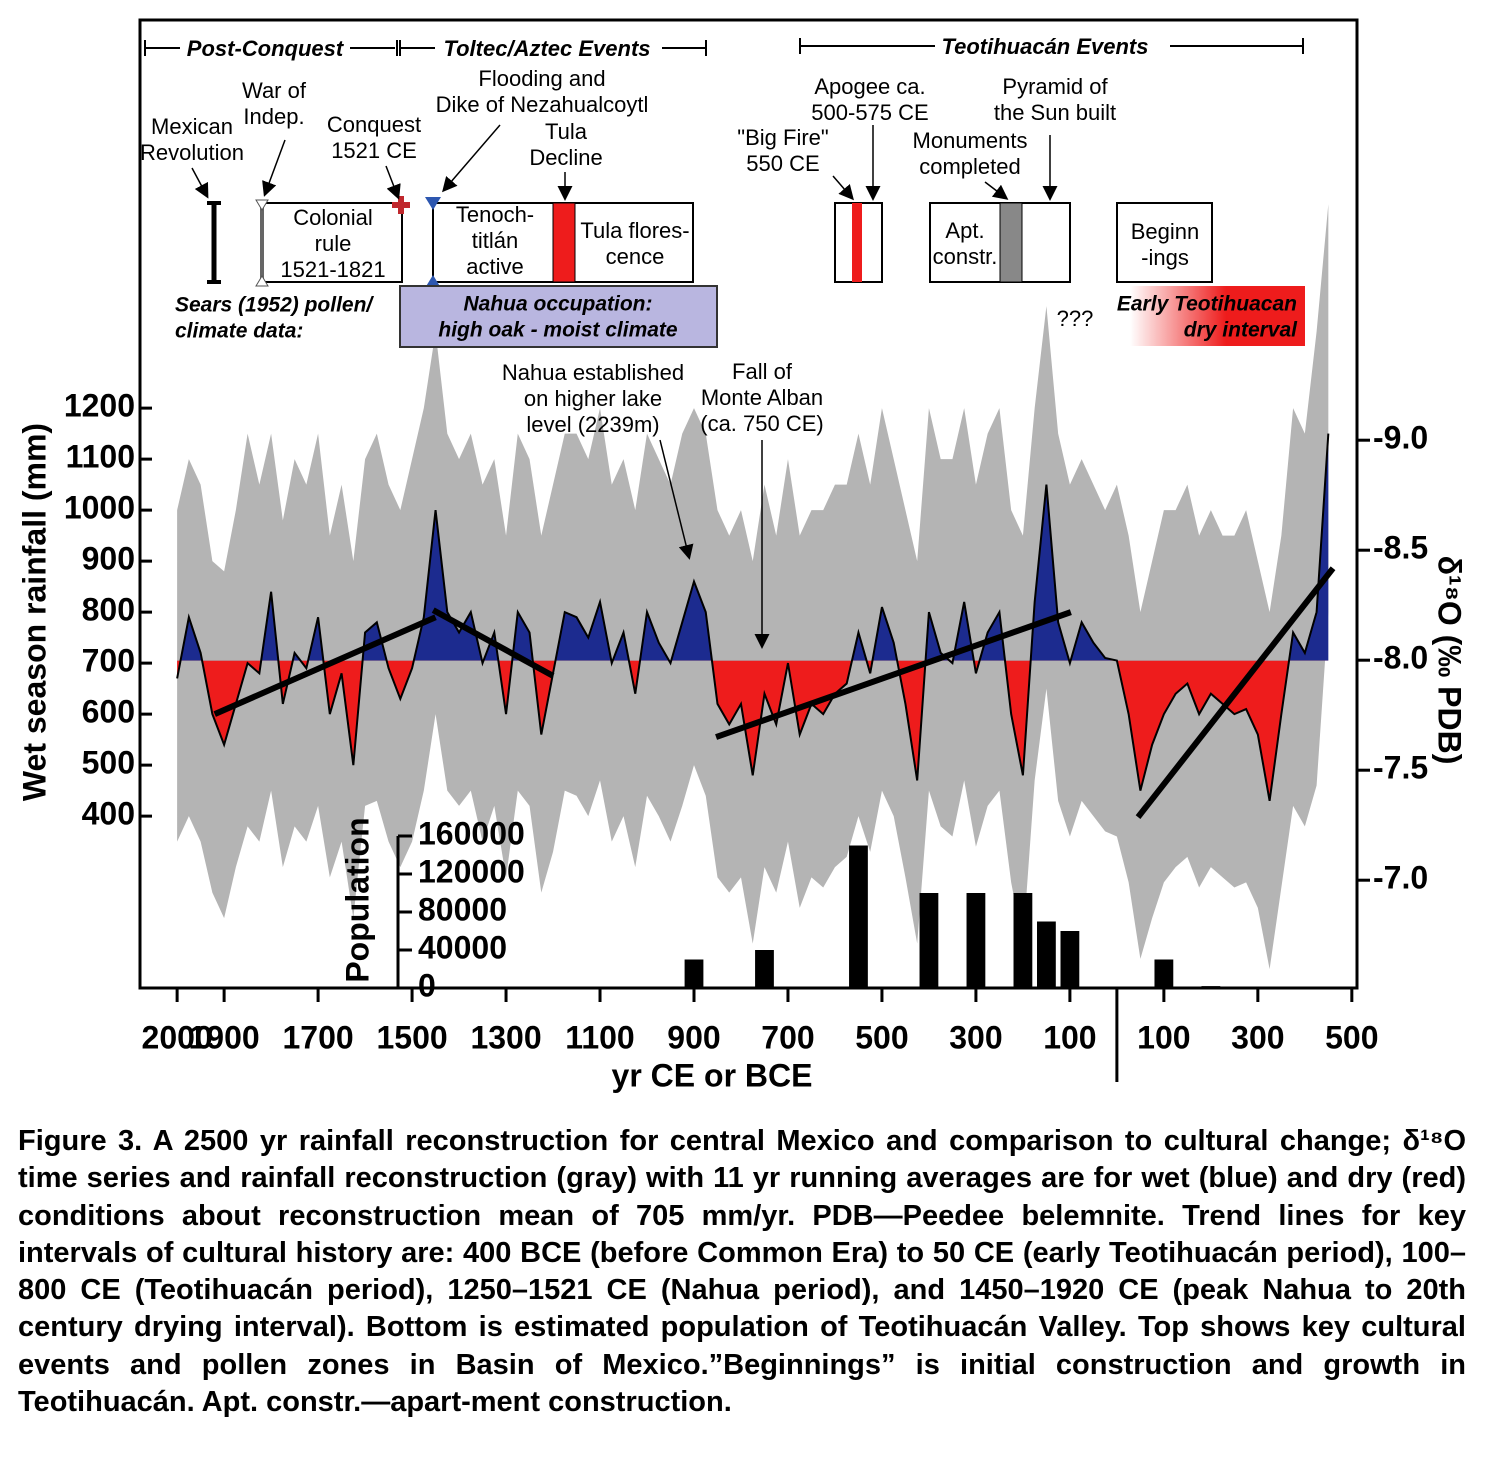 The width and height of the screenshot is (1485, 1480). I want to click on x-tick-label: 700, so click(787, 1037).